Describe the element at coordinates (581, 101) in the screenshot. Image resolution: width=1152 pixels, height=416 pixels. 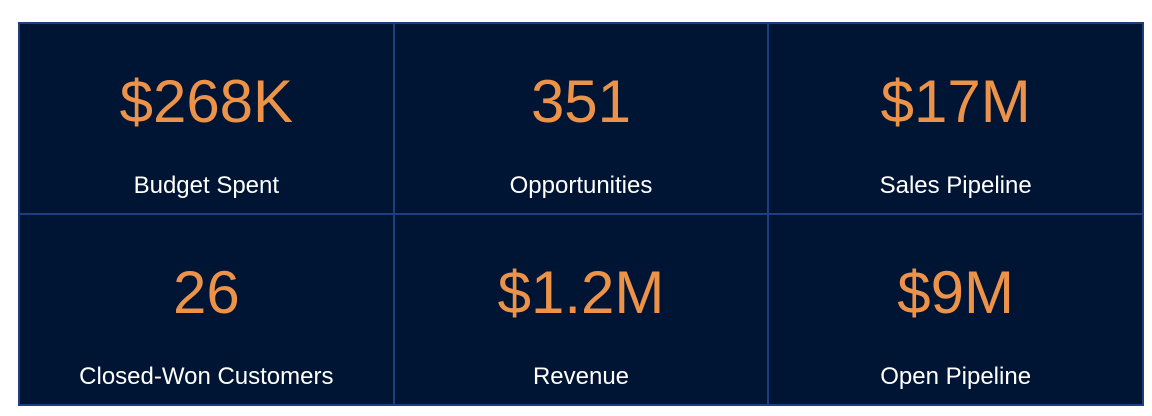
I see `kpi-value: 351` at that location.